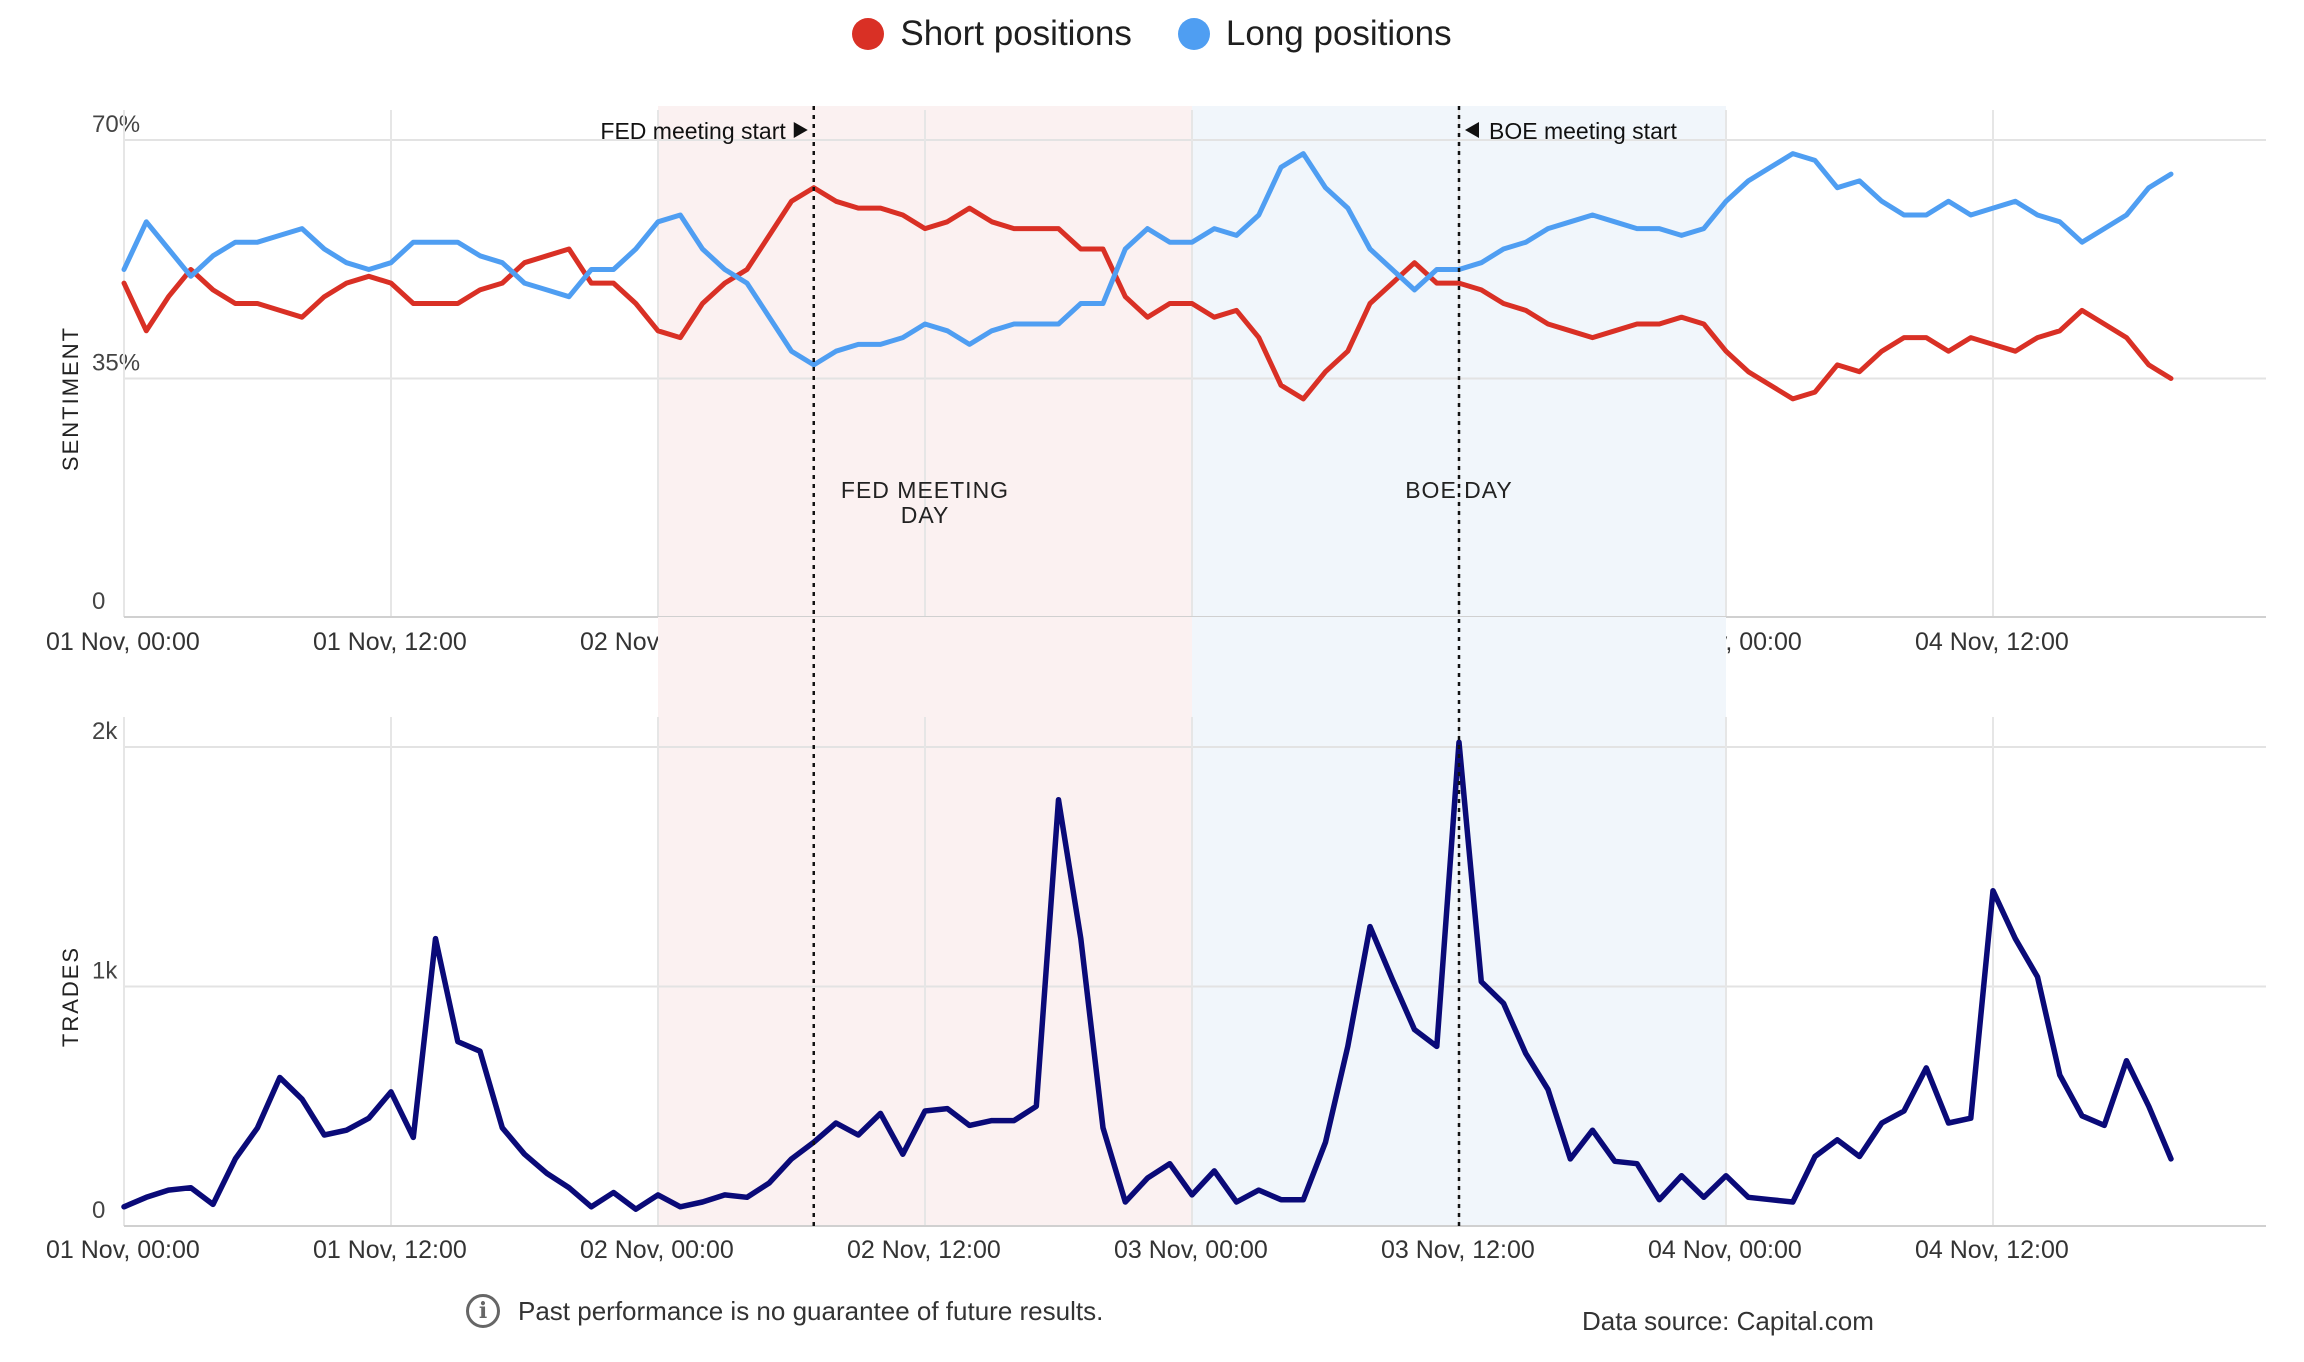 The image size is (2304, 1362). Describe the element at coordinates (1458, 1250) in the screenshot. I see `x-tick-label: 03 Nov, 12:00` at that location.